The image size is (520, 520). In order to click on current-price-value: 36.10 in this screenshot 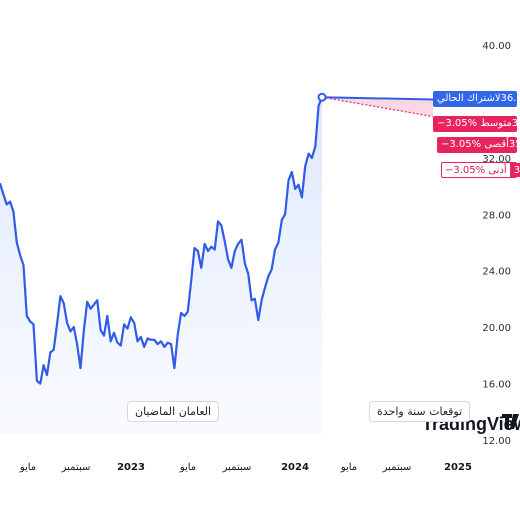, I will do `click(510, 98)`.